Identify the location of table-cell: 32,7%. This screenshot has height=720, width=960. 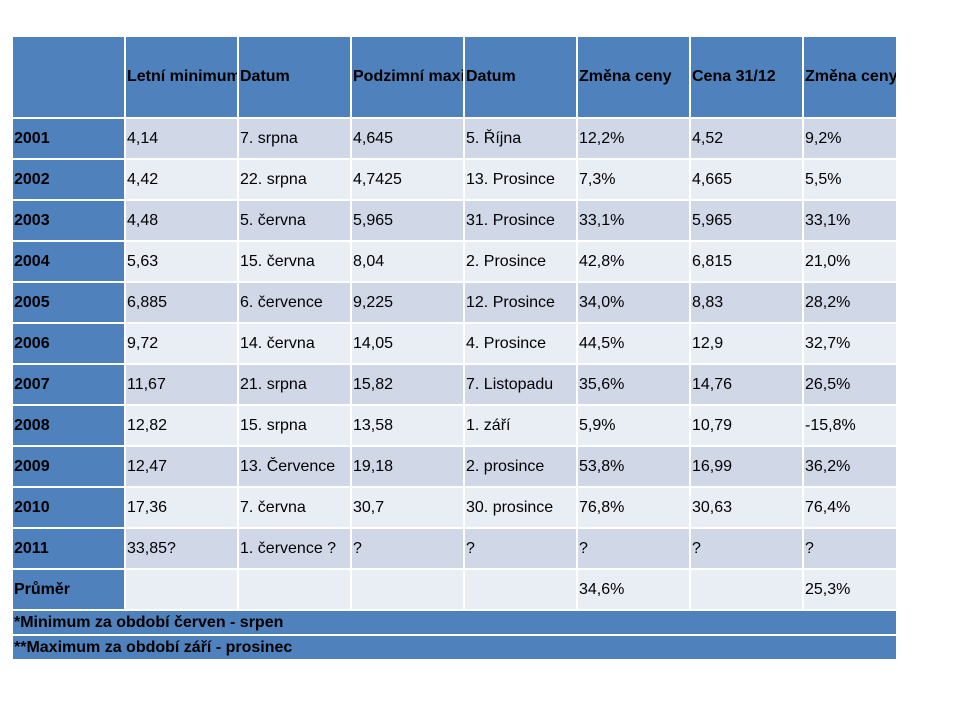
(850, 343).